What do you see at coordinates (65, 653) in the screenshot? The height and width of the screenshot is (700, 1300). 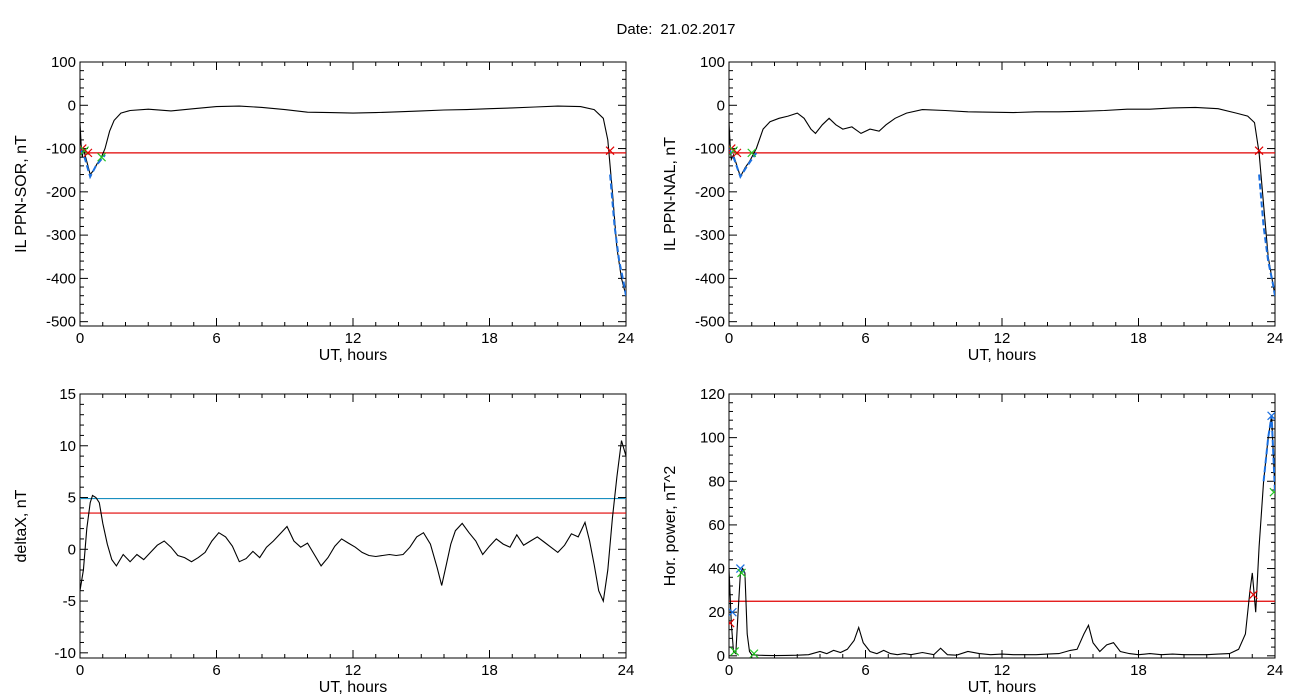 I see `y-tick-label: -10` at bounding box center [65, 653].